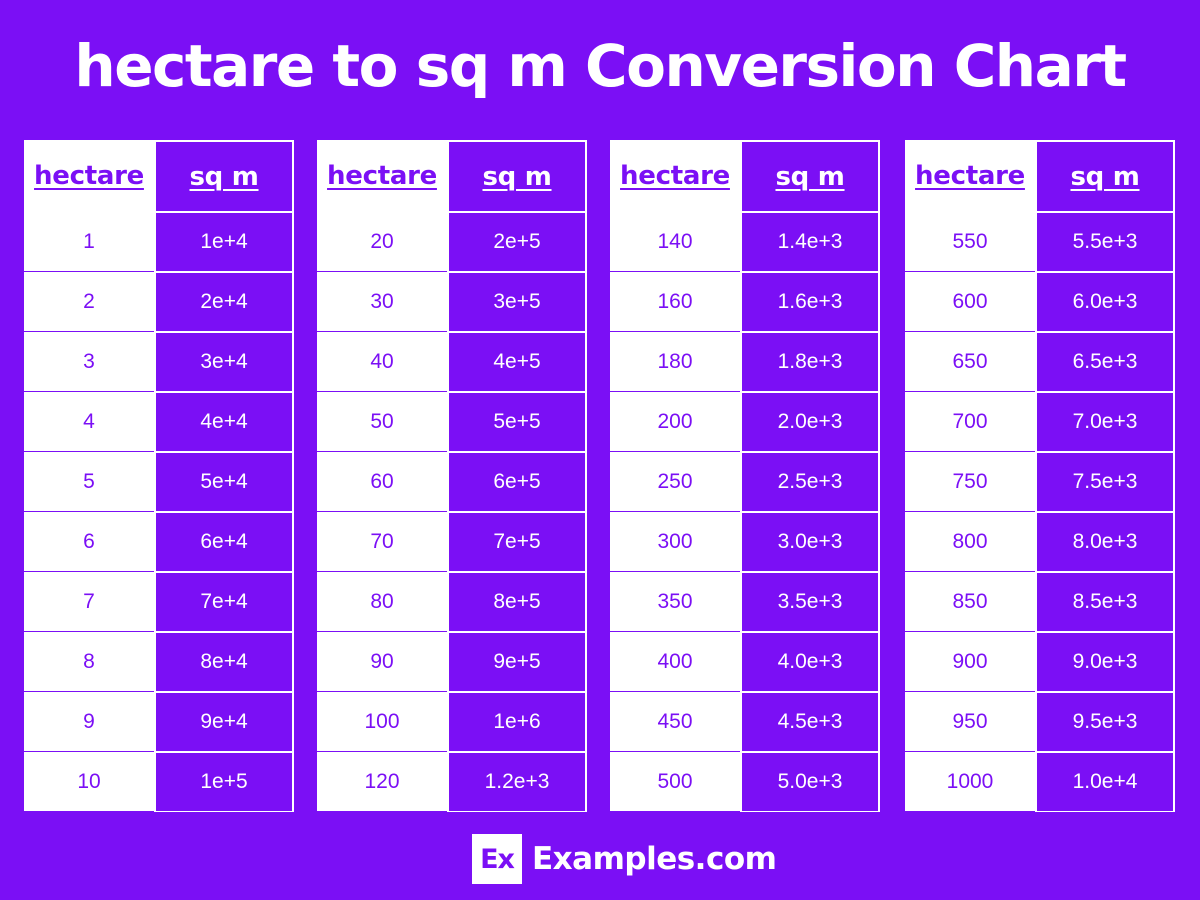  What do you see at coordinates (497, 859) in the screenshot?
I see `examples-logo-icon: Ex` at bounding box center [497, 859].